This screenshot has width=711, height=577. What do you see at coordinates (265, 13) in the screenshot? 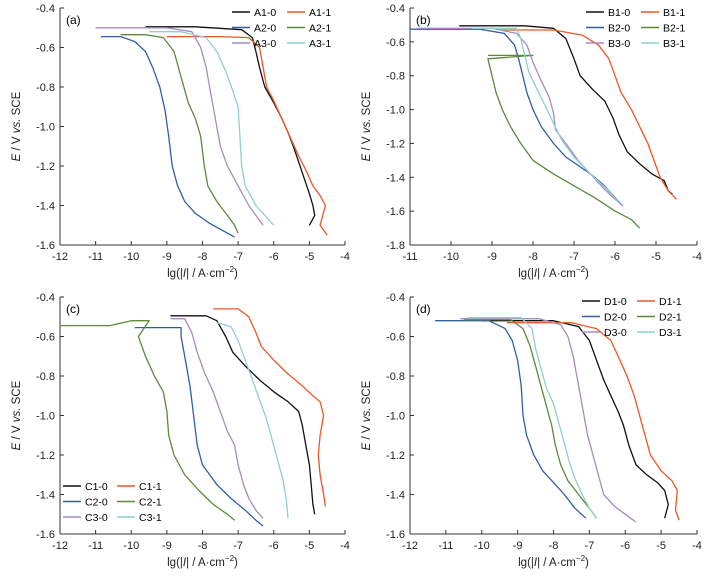
I see `legend-label: A1-0` at bounding box center [265, 13].